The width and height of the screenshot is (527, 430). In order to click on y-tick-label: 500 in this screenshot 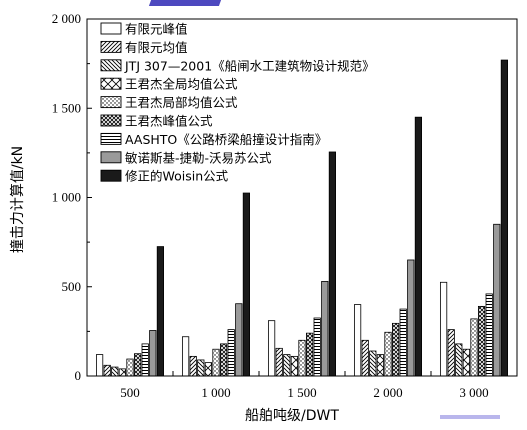, I will do `click(72, 286)`.